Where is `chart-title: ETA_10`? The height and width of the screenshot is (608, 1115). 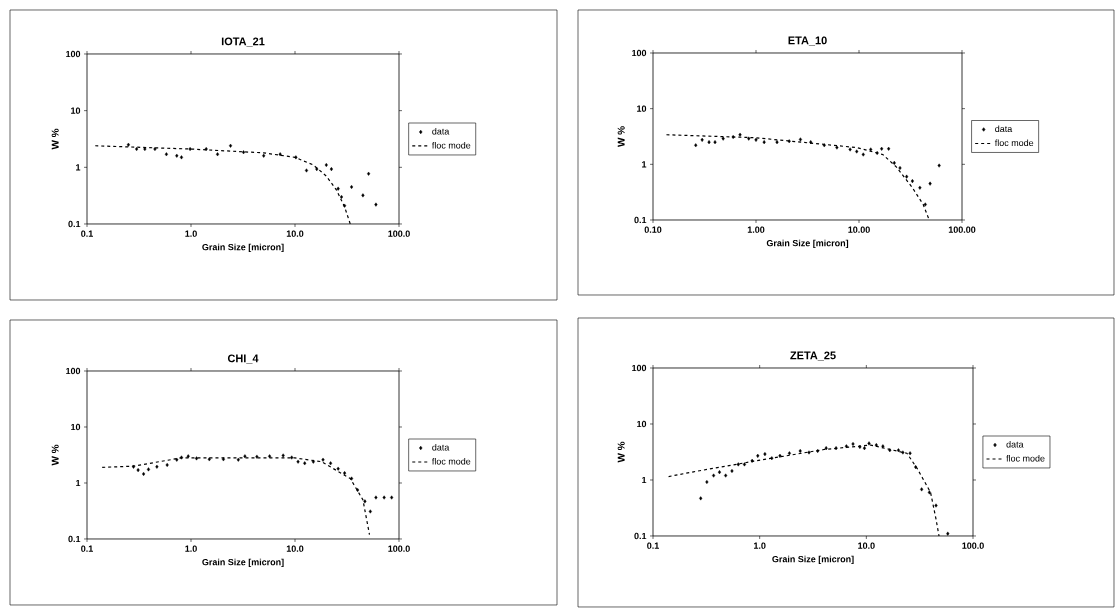 chart-title: ETA_10 is located at coordinates (807, 41).